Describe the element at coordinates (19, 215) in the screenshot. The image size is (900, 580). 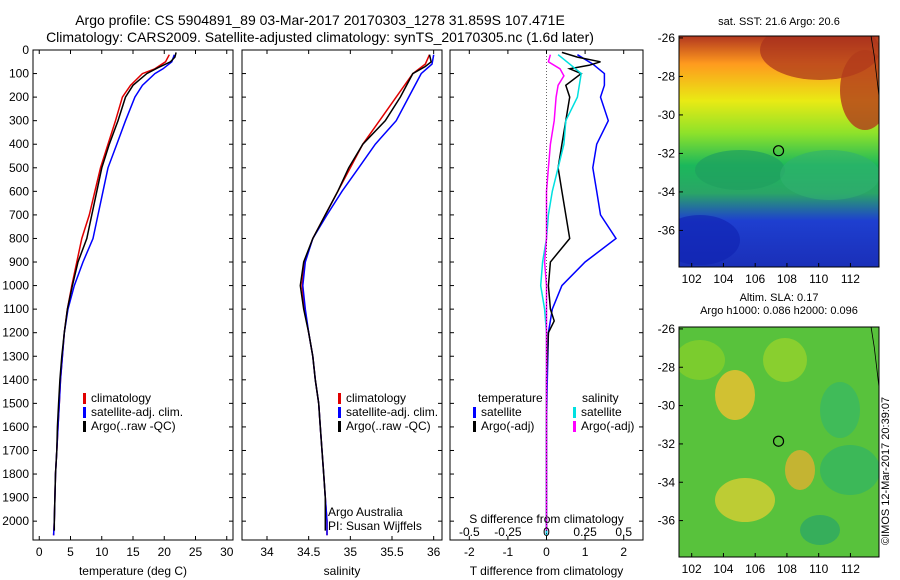
I see `depth-tick-label: 700` at that location.